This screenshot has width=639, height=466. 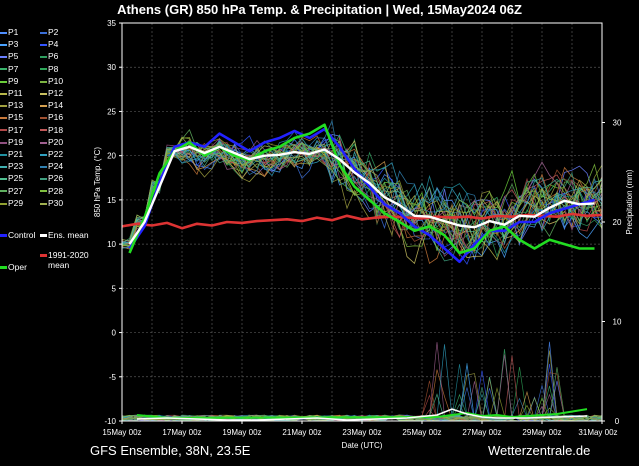 I want to click on legend-item-p28: P28, so click(x=51, y=191).